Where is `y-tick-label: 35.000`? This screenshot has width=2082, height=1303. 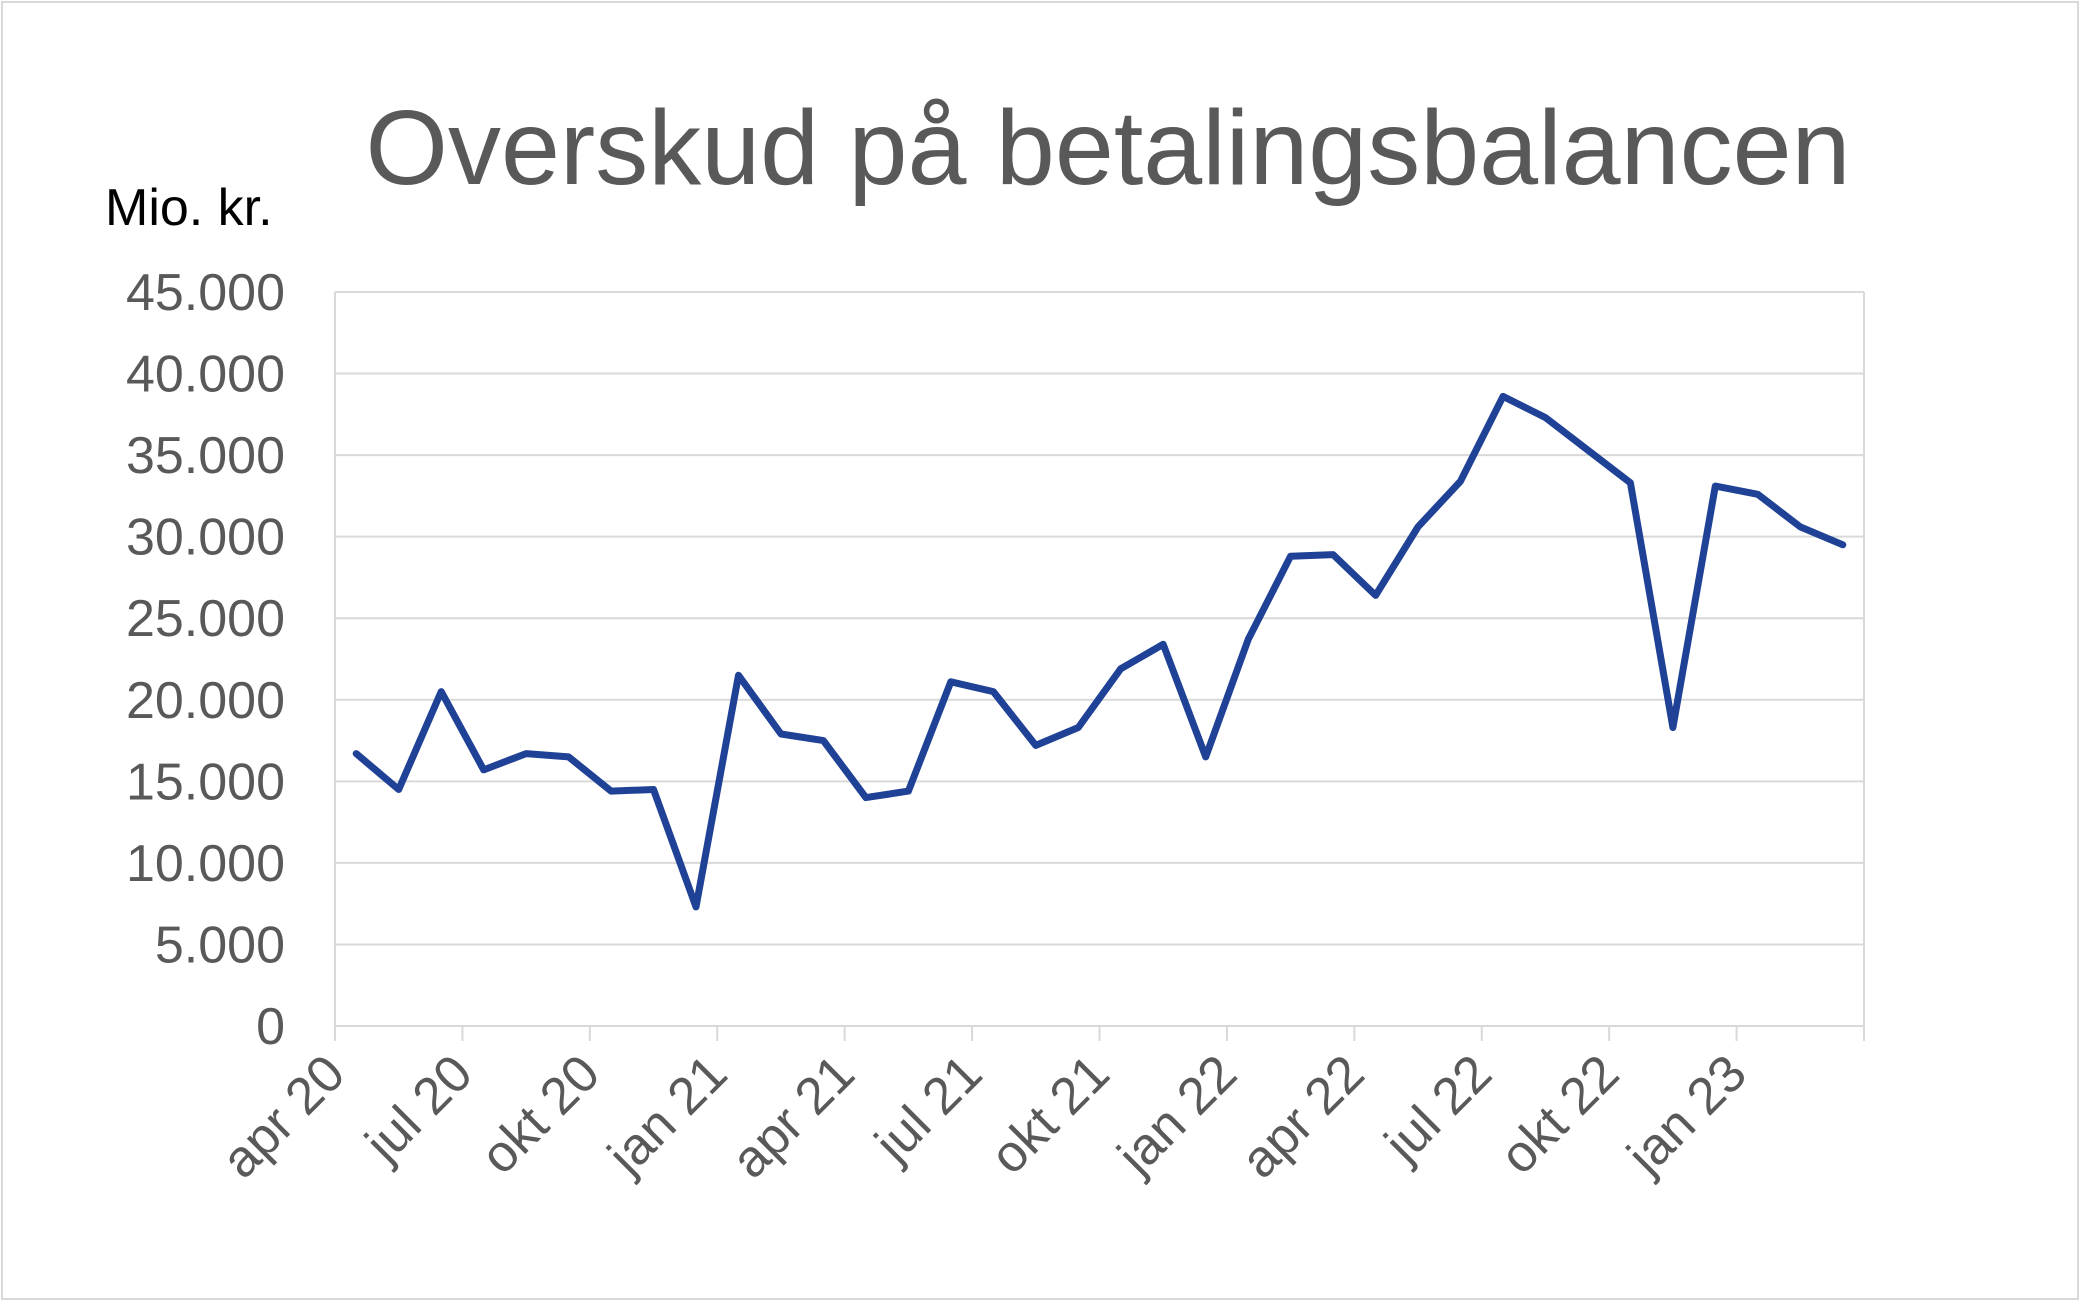 y-tick-label: 35.000 is located at coordinates (205, 456).